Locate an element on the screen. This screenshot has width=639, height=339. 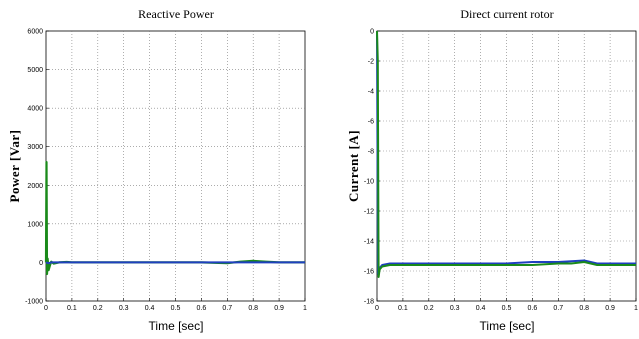
y-tick-label: 6000 is located at coordinates (35, 32).